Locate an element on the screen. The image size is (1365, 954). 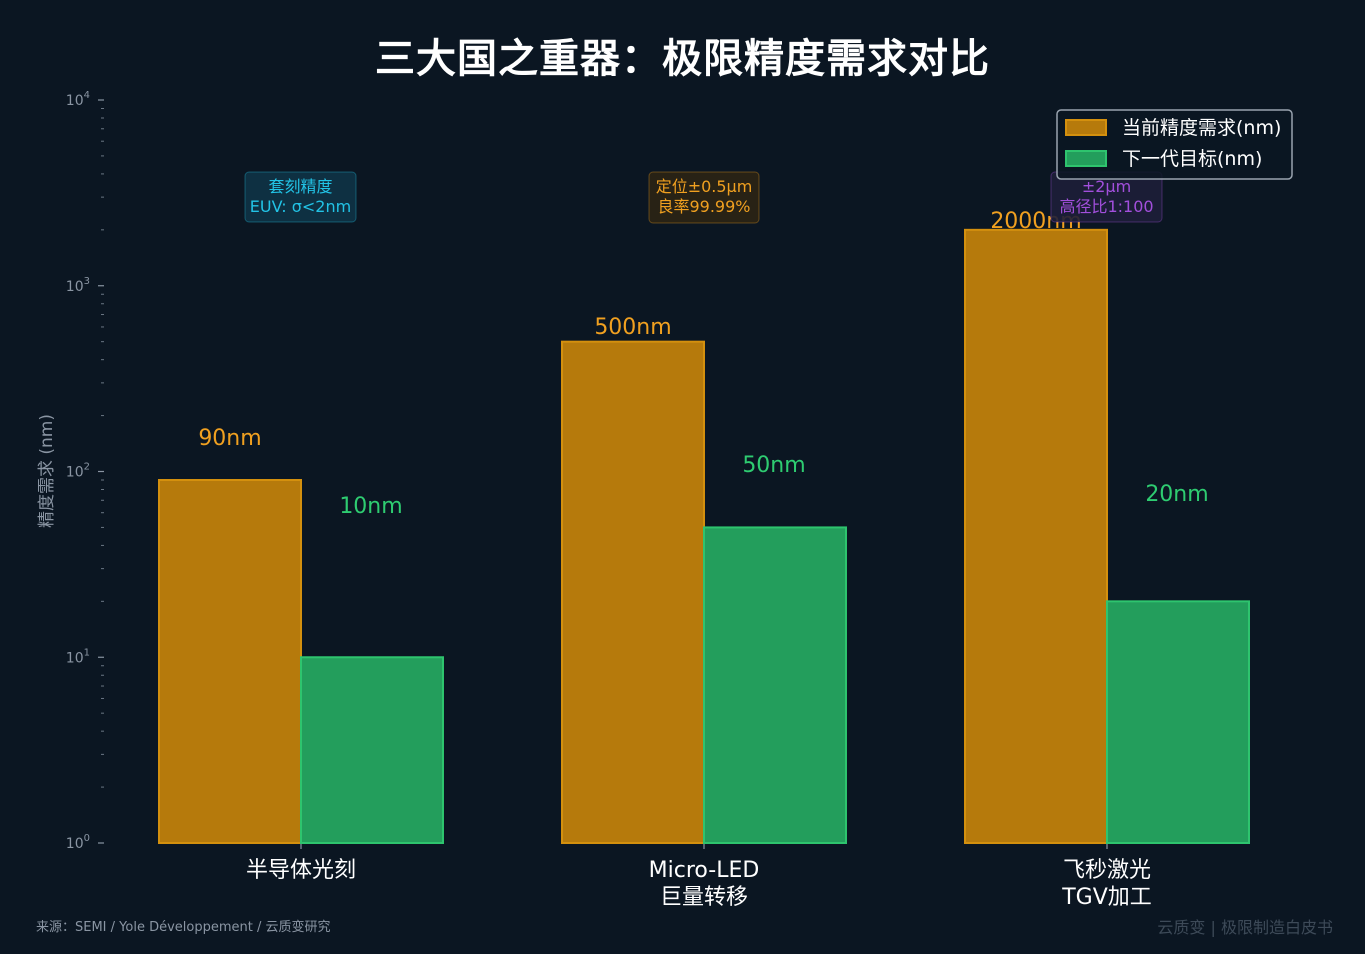
legend: 当前精度需求(nm) 下一代目标(nm) is located at coordinates (1174, 144).